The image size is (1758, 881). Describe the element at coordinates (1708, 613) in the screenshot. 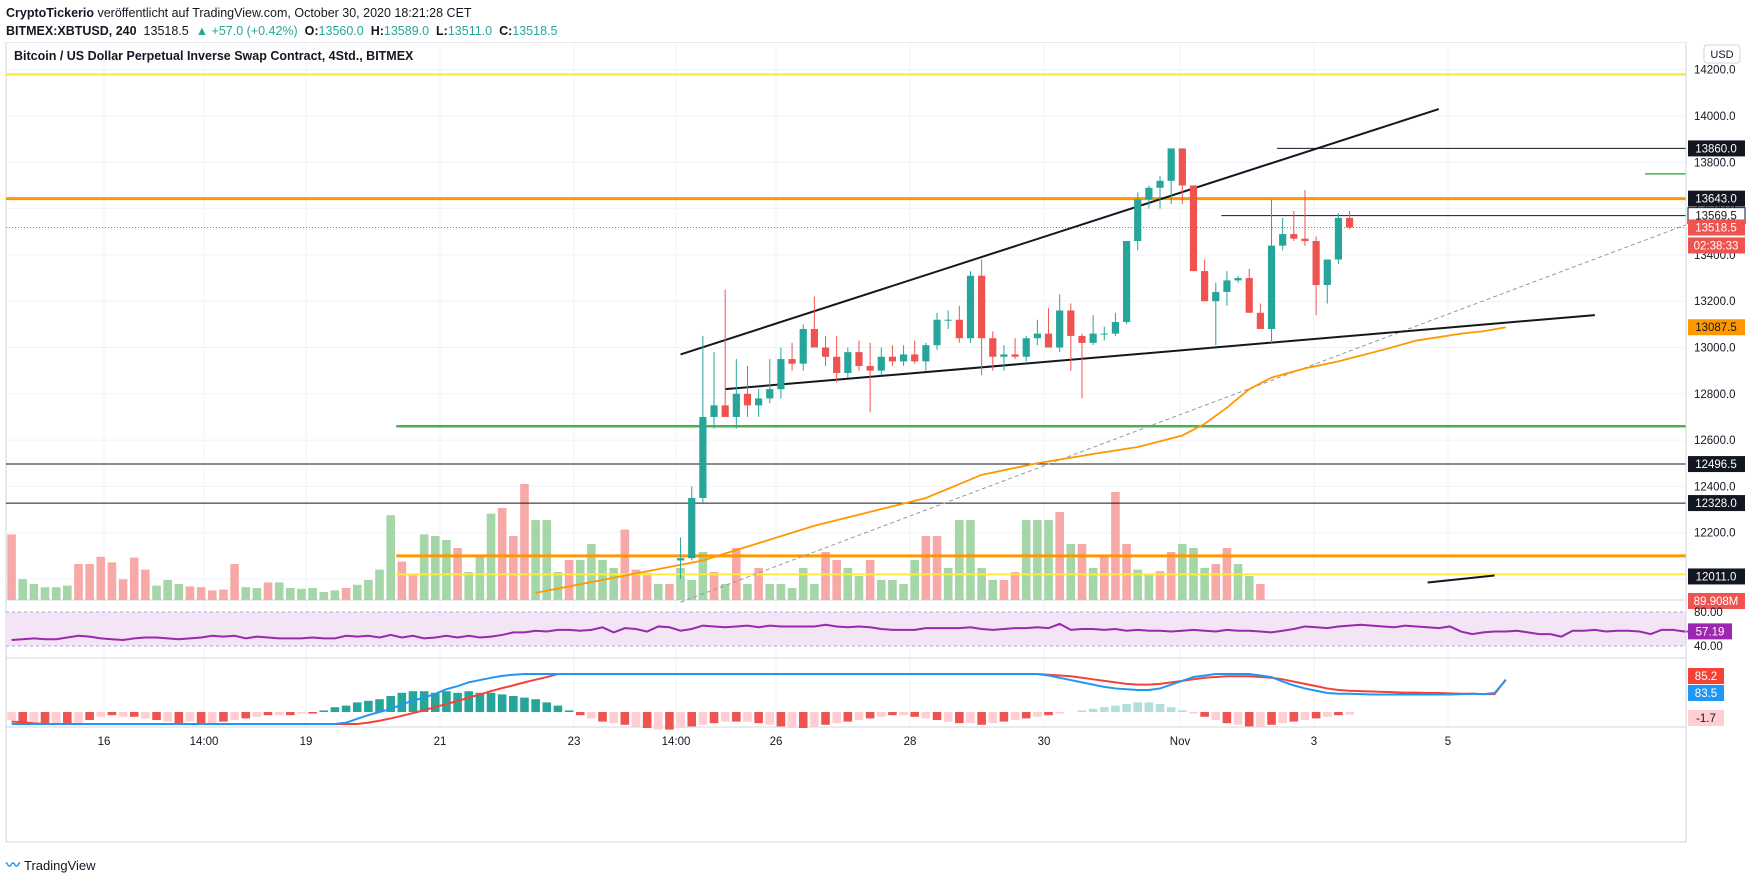

I see `rsi-tick: 80.00` at that location.